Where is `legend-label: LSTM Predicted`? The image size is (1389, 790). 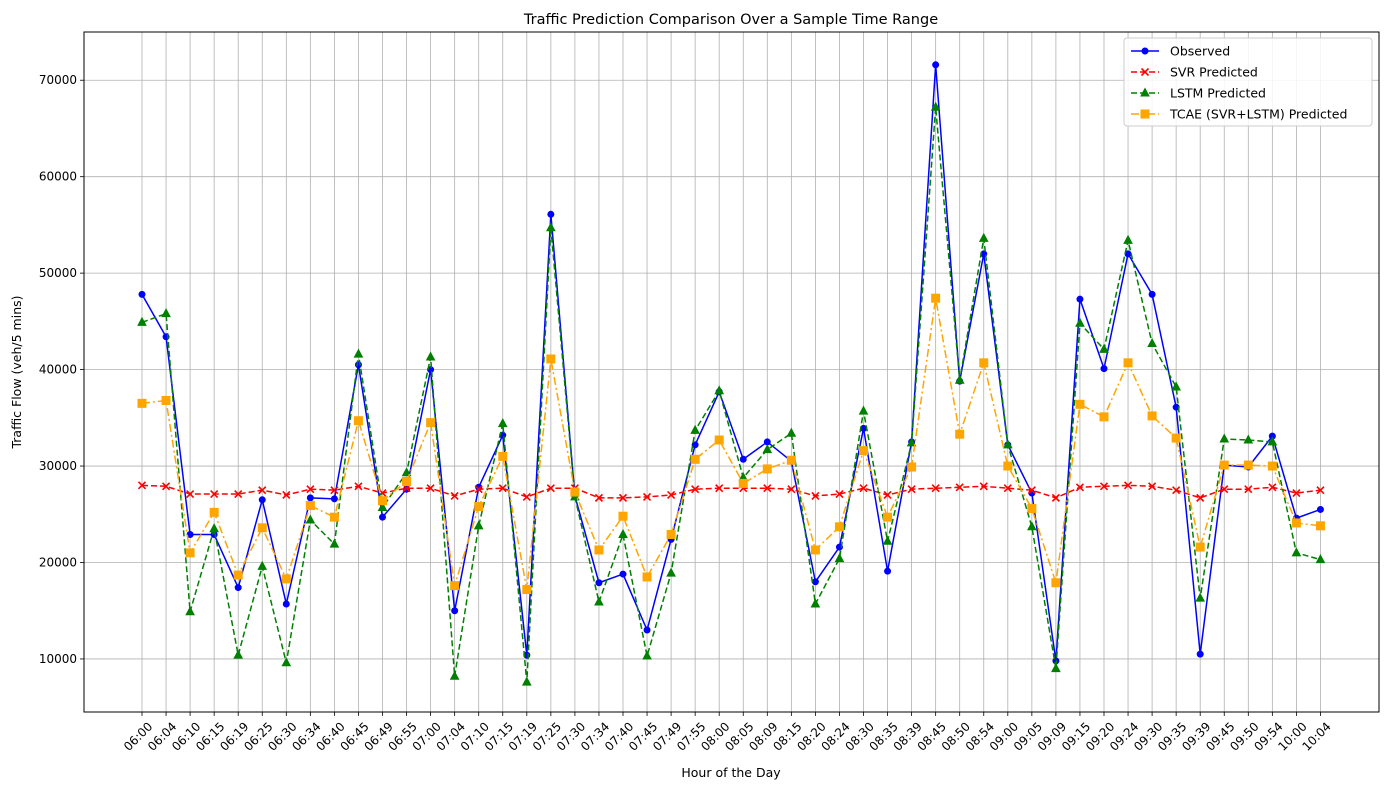 legend-label: LSTM Predicted is located at coordinates (1218, 93).